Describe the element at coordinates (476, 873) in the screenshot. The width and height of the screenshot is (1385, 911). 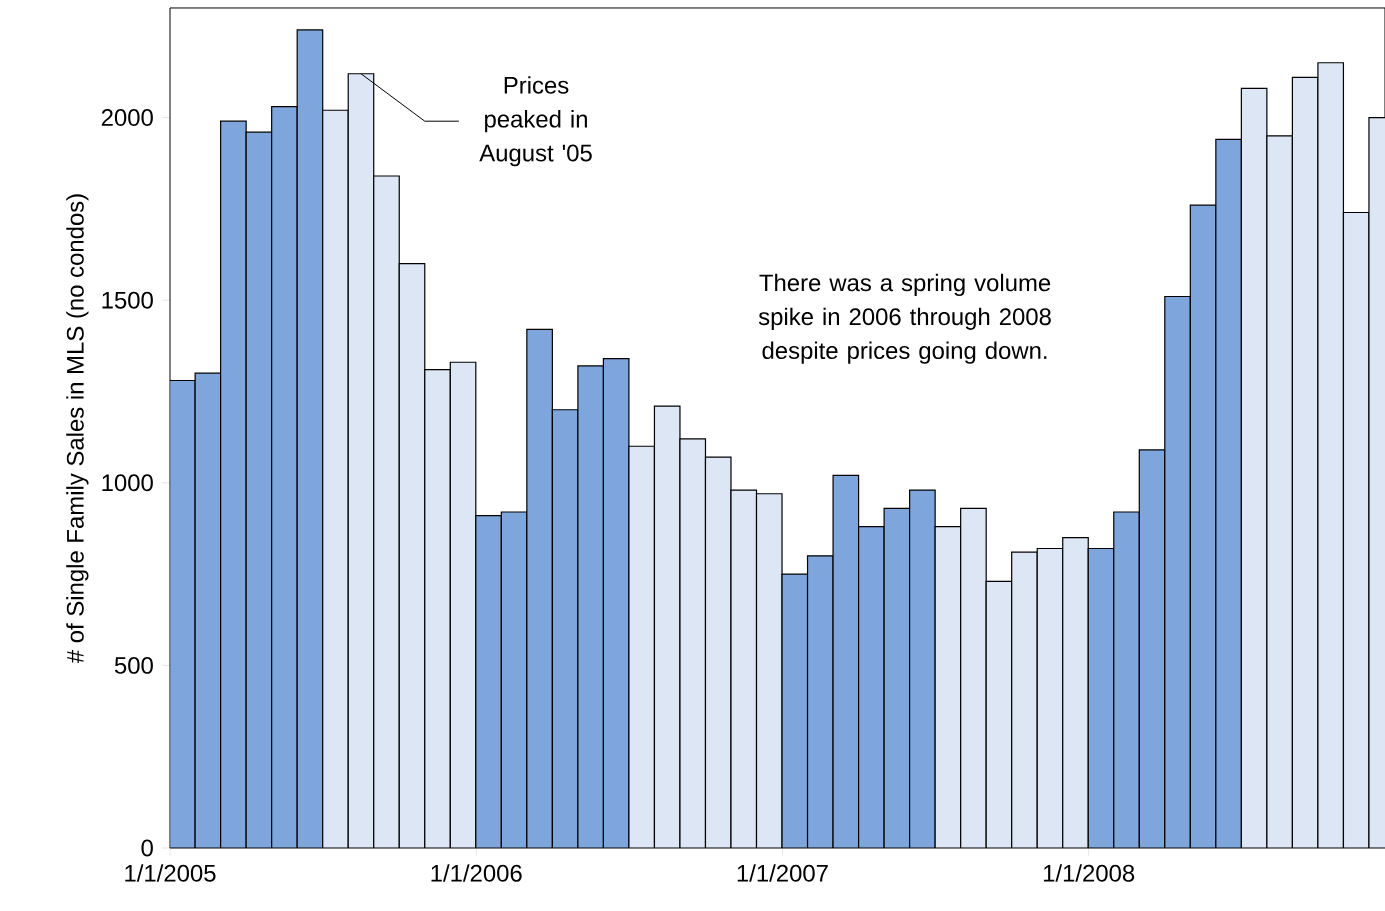
I see `x-tick-label: 1/1/2006` at that location.